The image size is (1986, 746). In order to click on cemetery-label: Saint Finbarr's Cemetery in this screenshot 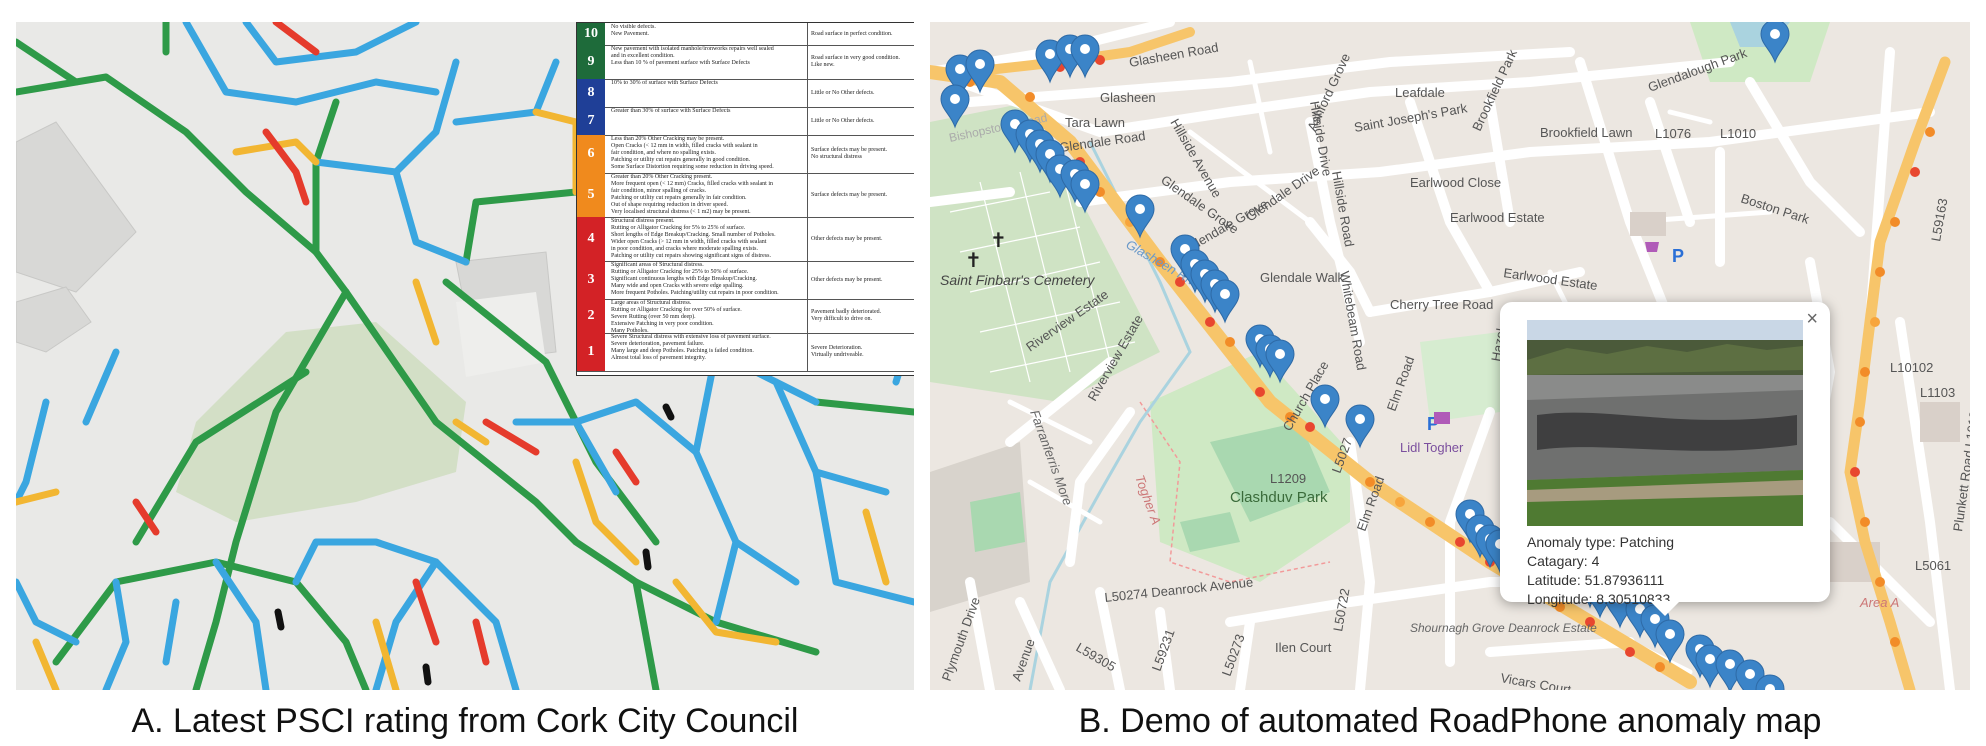, I will do `click(1017, 280)`.